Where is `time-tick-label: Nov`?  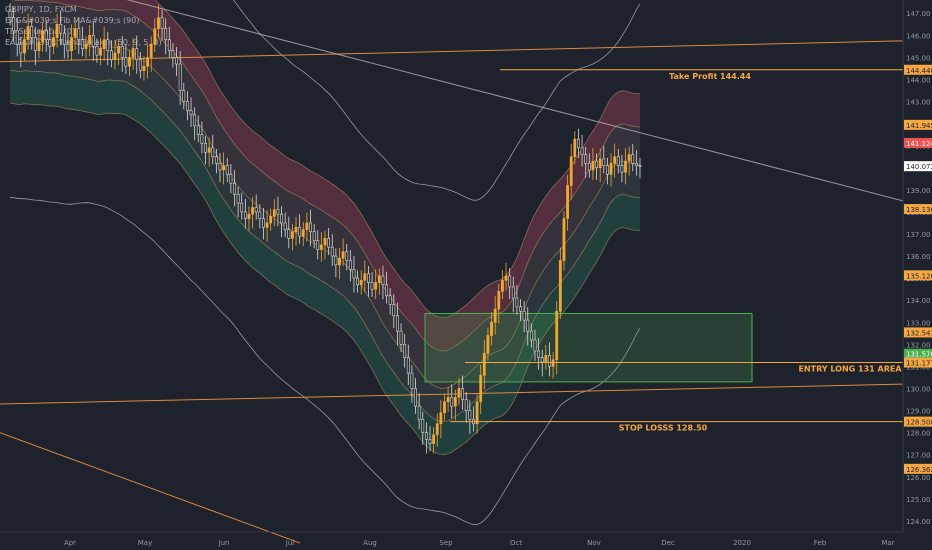 time-tick-label: Nov is located at coordinates (594, 543).